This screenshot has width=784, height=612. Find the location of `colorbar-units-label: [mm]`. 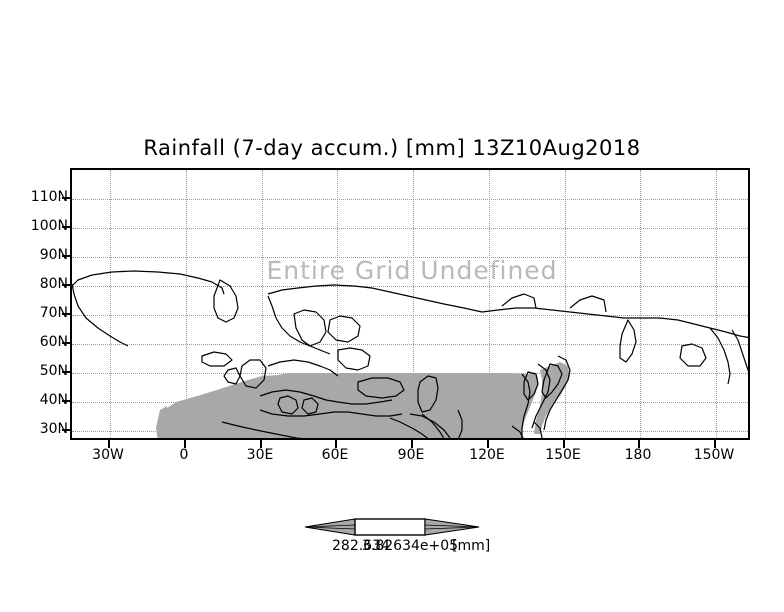

colorbar-units-label: [mm] is located at coordinates (471, 546).